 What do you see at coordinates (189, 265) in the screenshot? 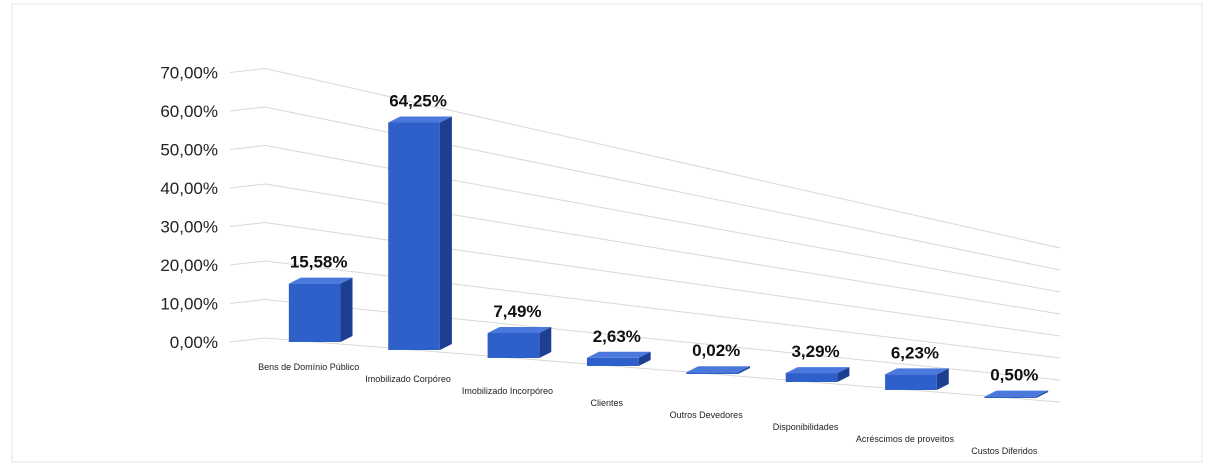
I see `y-tick-label: 20,00%` at bounding box center [189, 265].